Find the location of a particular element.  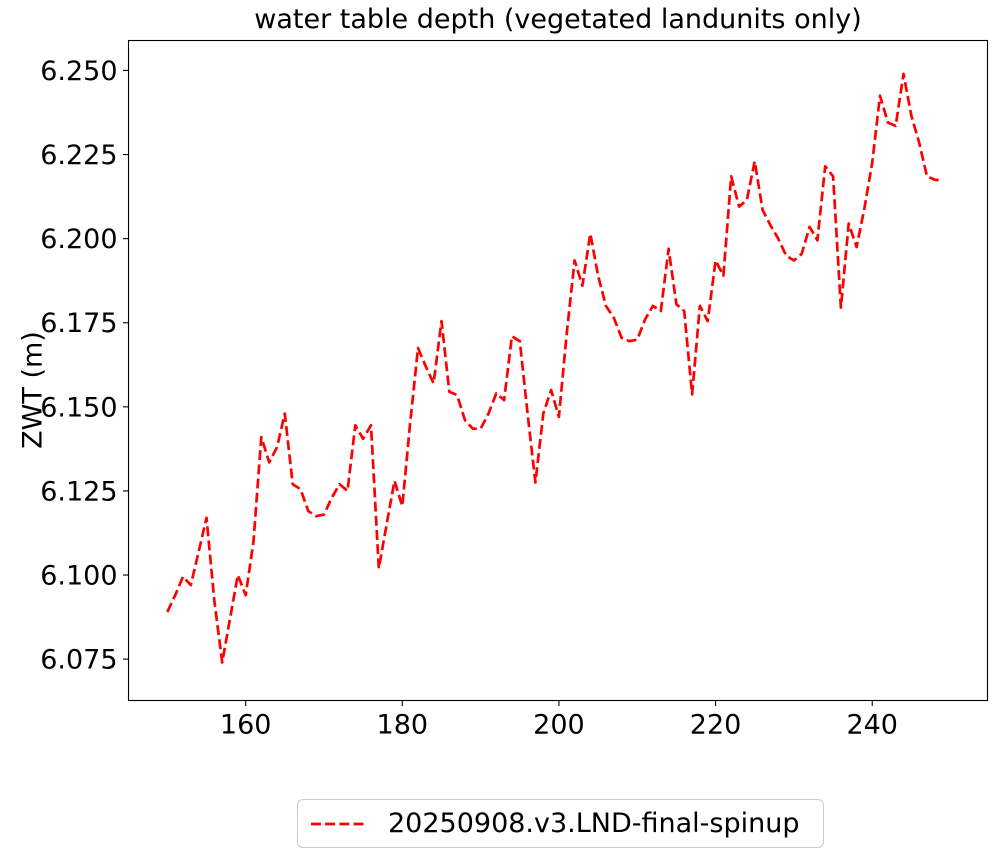

y-axis-tick-label: 6.150 is located at coordinates (78, 407).